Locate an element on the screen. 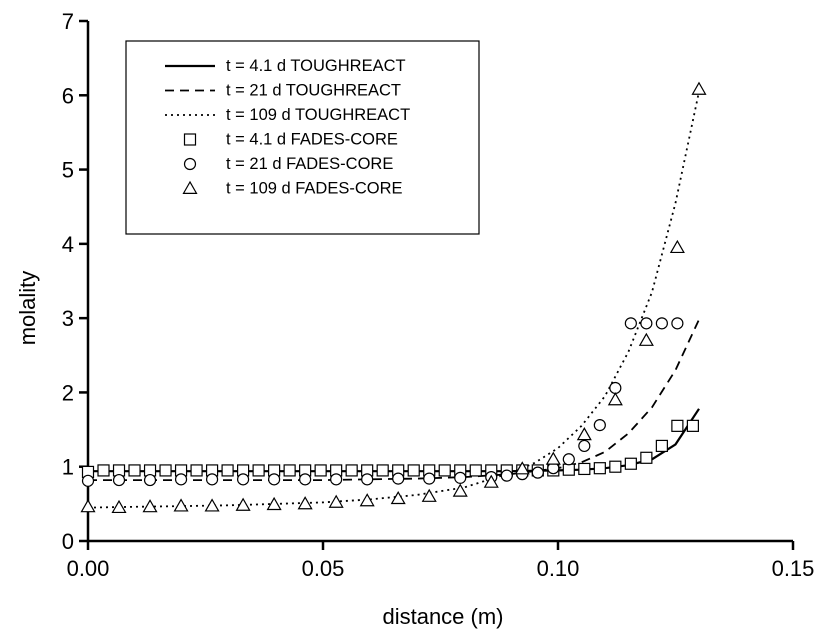 Image resolution: width=822 pixels, height=635 pixels. legend-label: t = 21 d FADES-CORE is located at coordinates (309, 164).